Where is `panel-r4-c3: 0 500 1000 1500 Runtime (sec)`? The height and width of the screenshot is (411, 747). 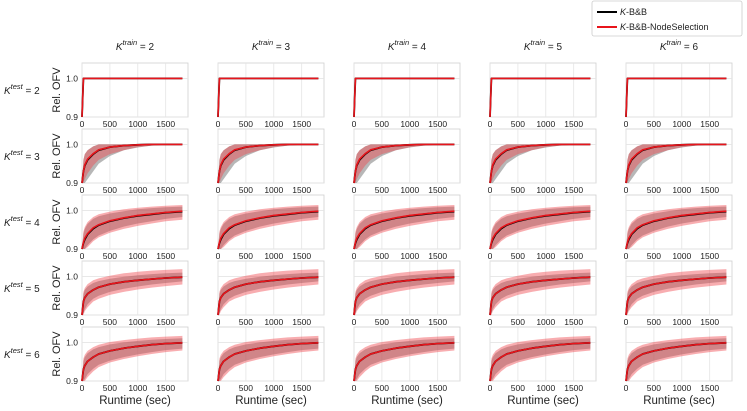
panel-r4-c3: 0 500 1000 1500 Runtime (sec) is located at coordinates (542, 366).